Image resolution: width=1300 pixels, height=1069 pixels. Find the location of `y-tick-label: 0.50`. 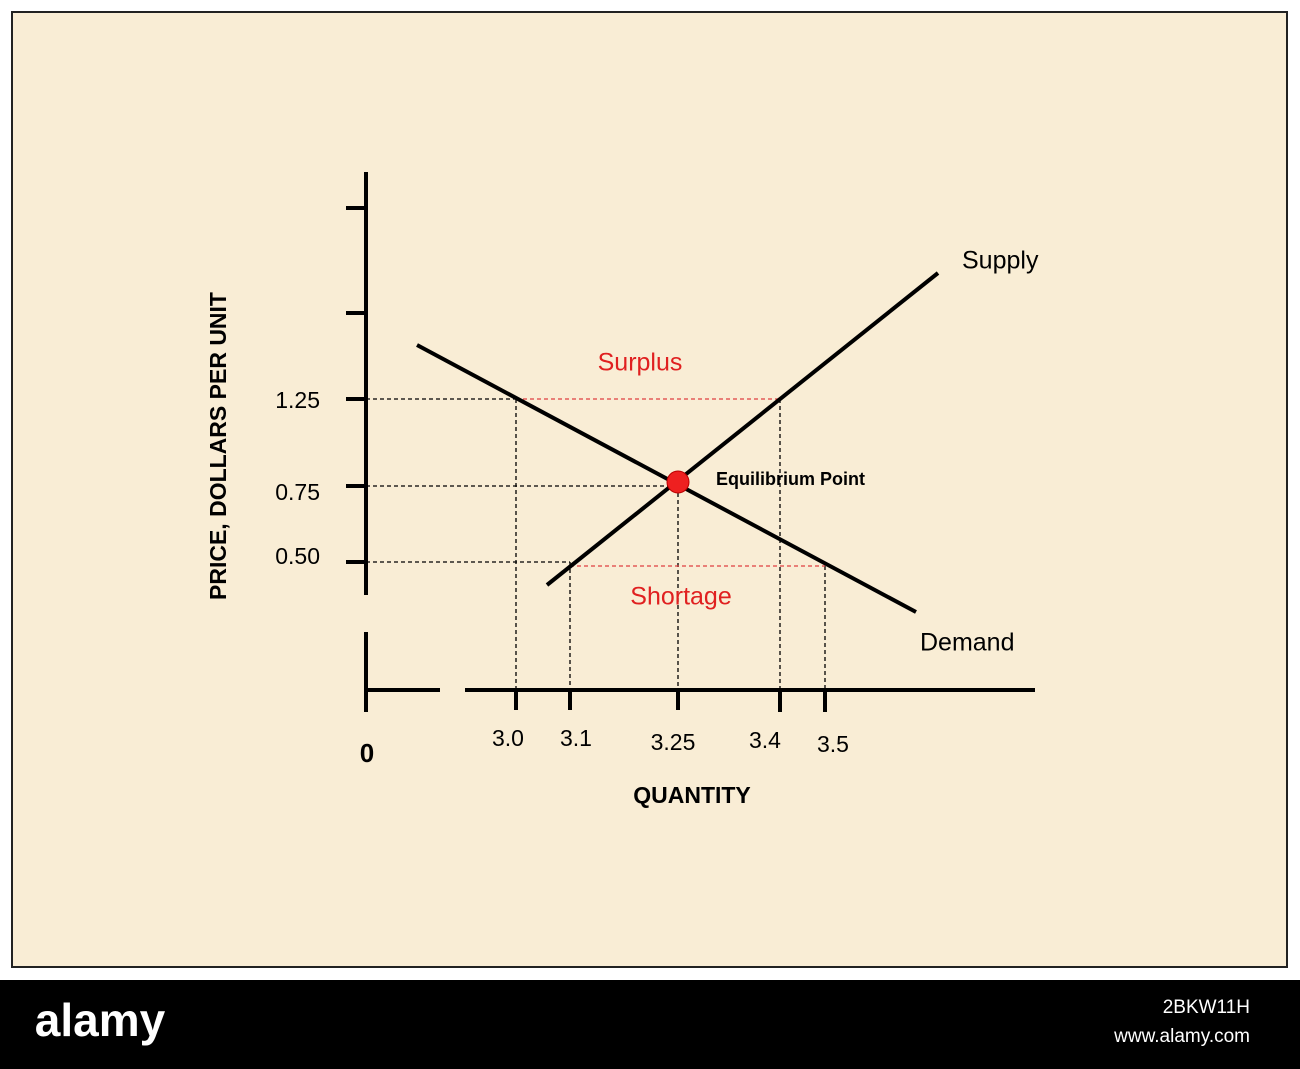

y-tick-label: 0.50 is located at coordinates (297, 556).